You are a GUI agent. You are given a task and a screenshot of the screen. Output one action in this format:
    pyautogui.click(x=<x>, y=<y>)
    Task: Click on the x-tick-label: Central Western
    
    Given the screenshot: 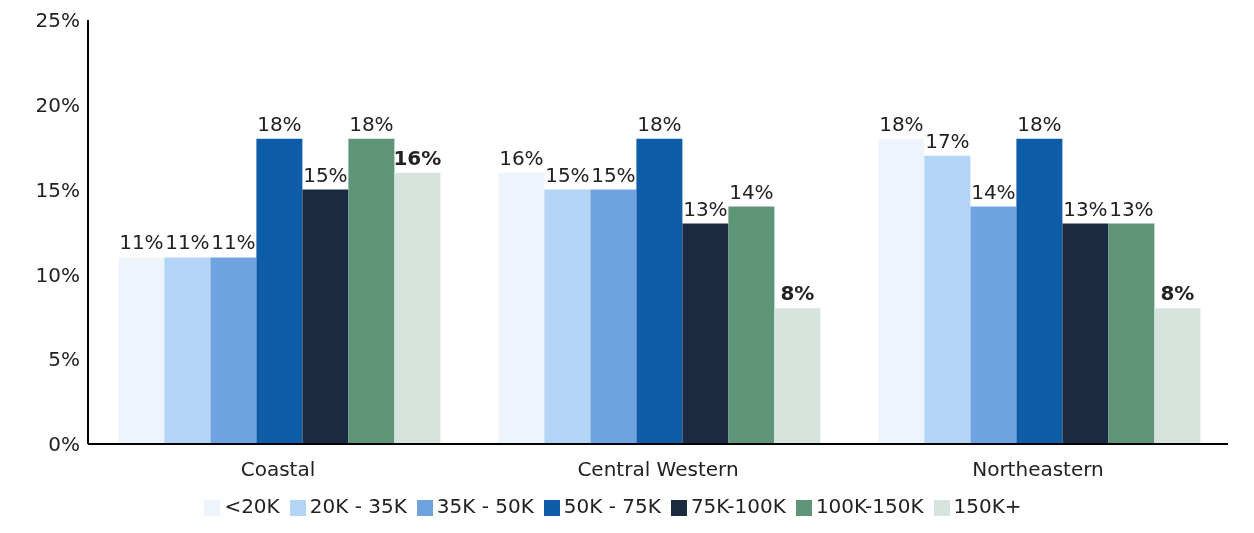 What is the action you would take?
    pyautogui.click(x=658, y=469)
    